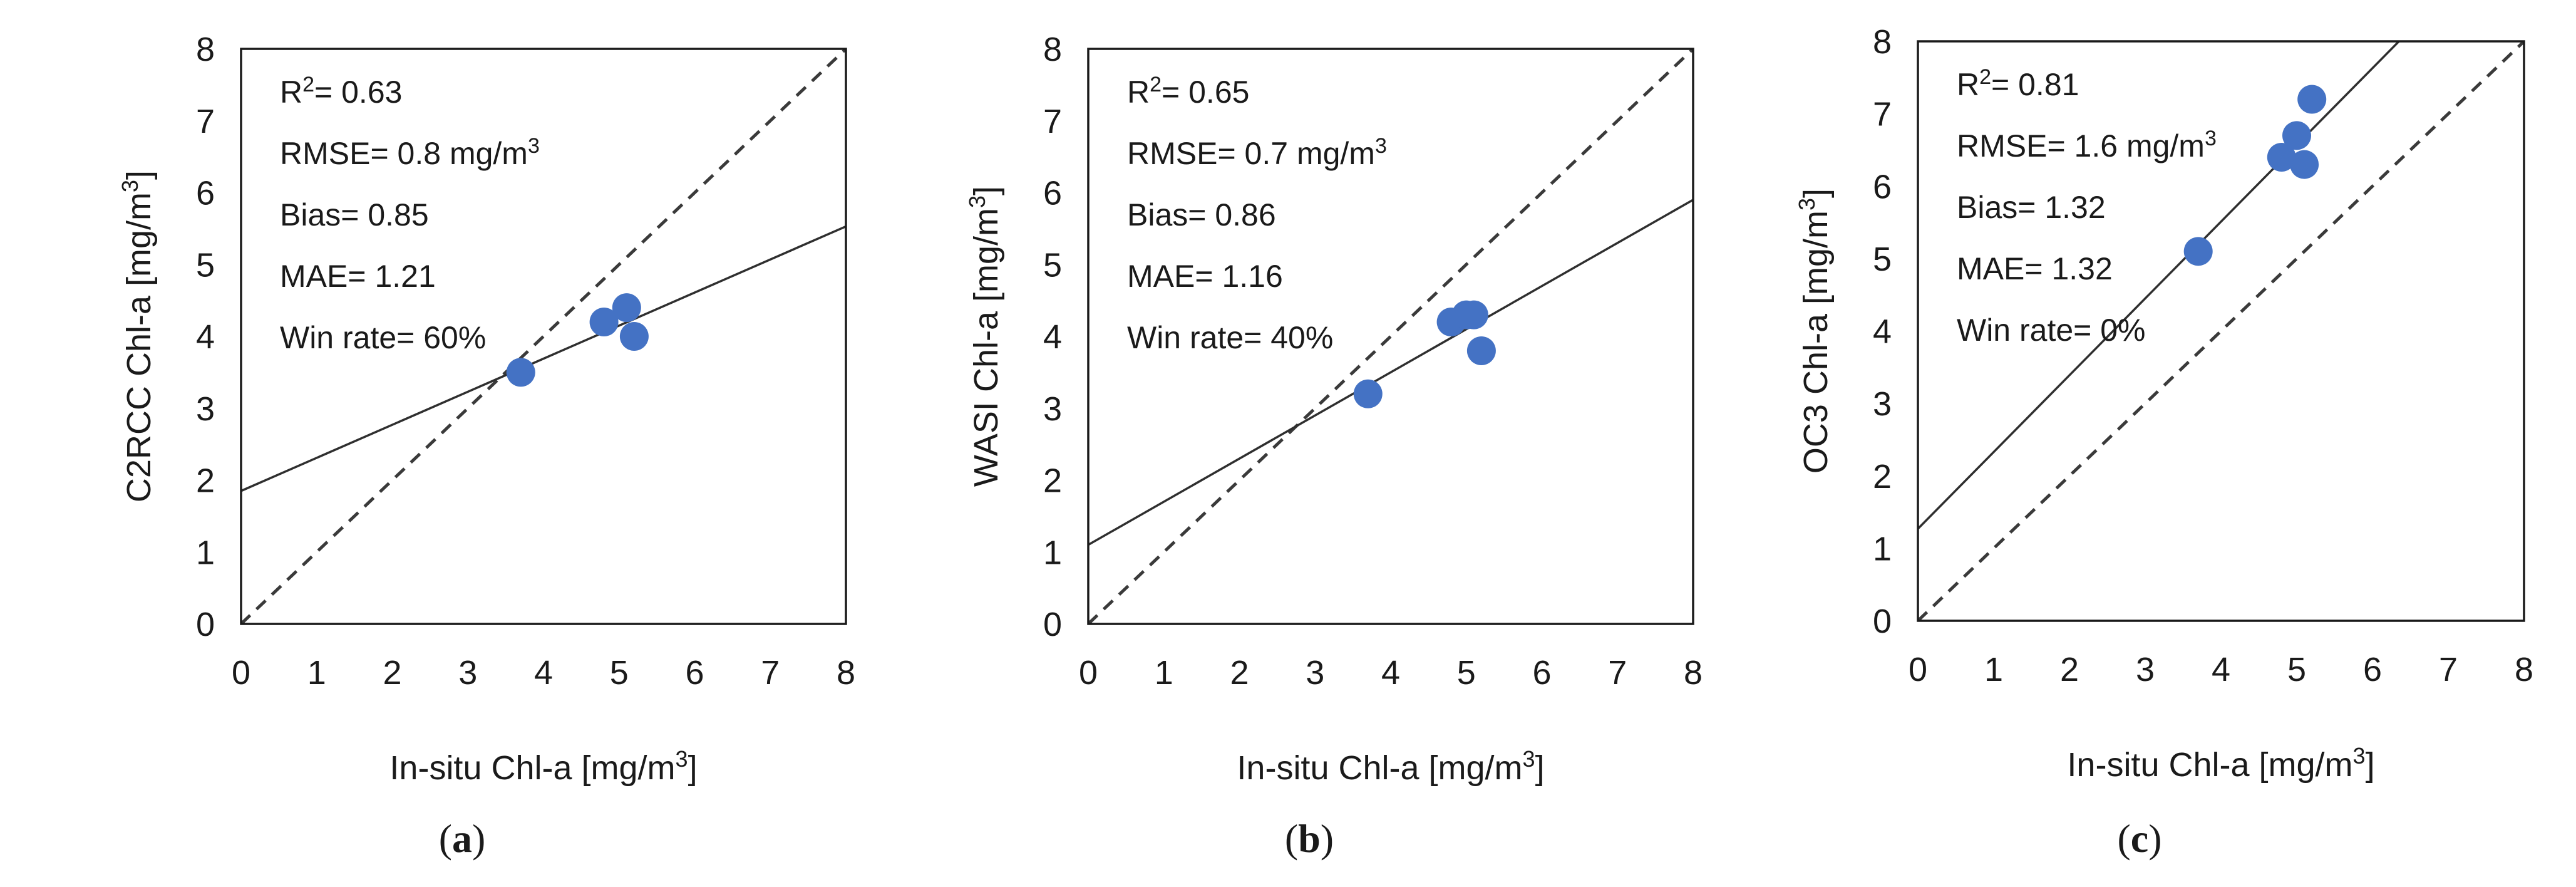 This screenshot has width=2576, height=887. What do you see at coordinates (2087, 145) in the screenshot?
I see `rmse-stat: RMSE= 1.6 mg/m3` at bounding box center [2087, 145].